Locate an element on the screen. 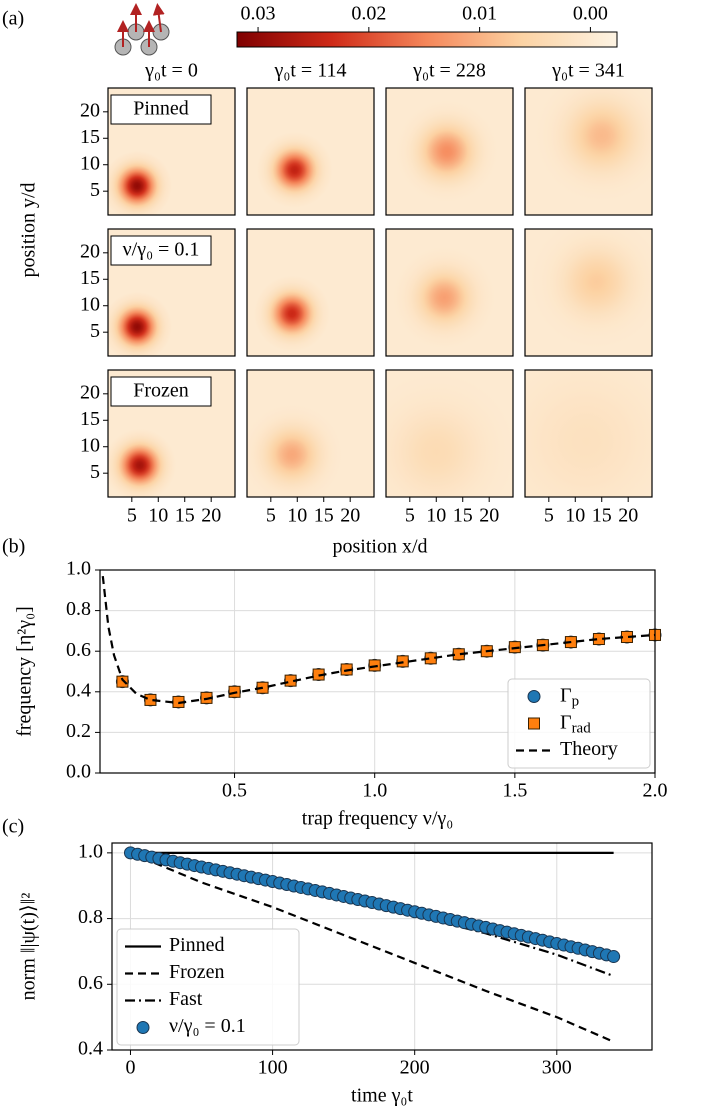 The image size is (705, 1113). x-tick-label: 2.0 is located at coordinates (655, 791).